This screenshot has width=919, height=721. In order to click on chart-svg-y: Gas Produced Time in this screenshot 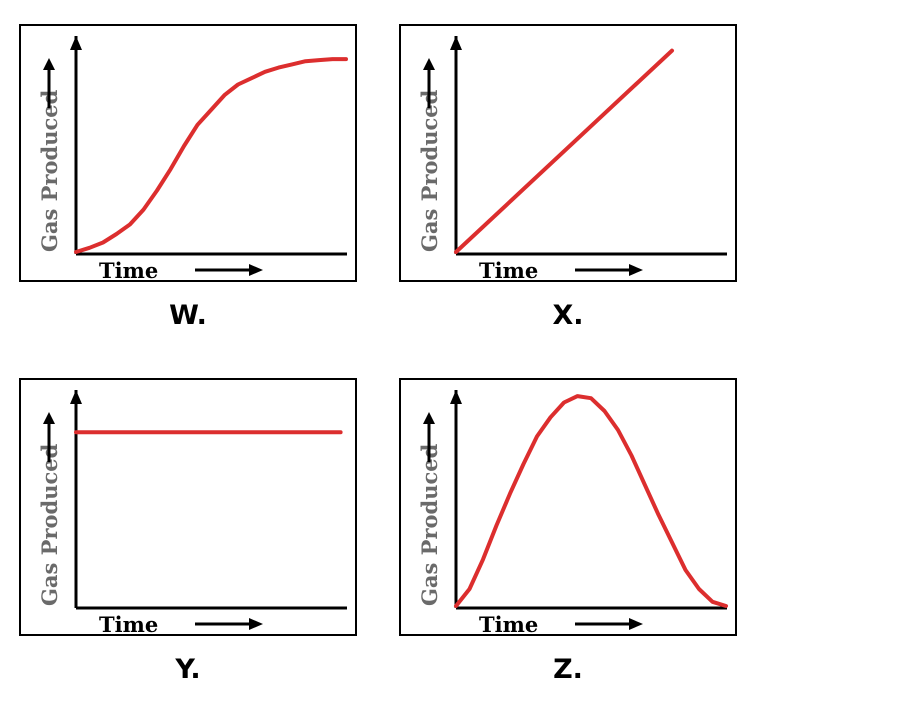, I will do `click(192, 513)`.